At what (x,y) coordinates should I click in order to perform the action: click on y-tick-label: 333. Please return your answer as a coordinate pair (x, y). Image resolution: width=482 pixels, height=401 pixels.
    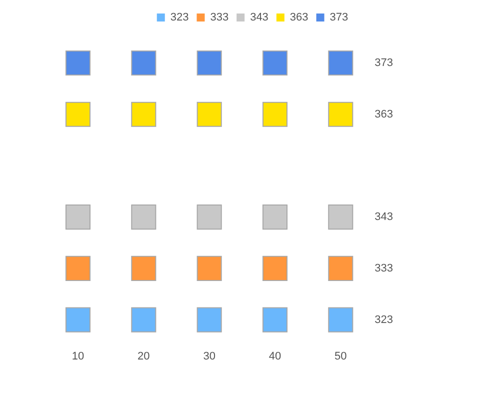
    Looking at the image, I should click on (384, 268).